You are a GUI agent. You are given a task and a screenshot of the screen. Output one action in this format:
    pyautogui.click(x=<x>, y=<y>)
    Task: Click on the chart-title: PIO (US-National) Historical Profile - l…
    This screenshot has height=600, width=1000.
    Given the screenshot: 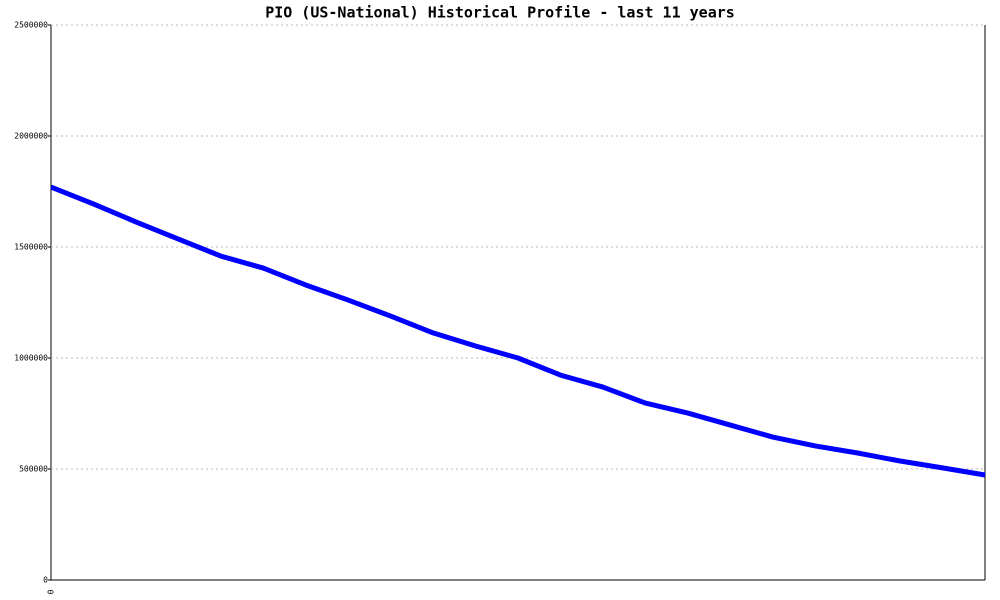 What is the action you would take?
    pyautogui.click(x=500, y=13)
    